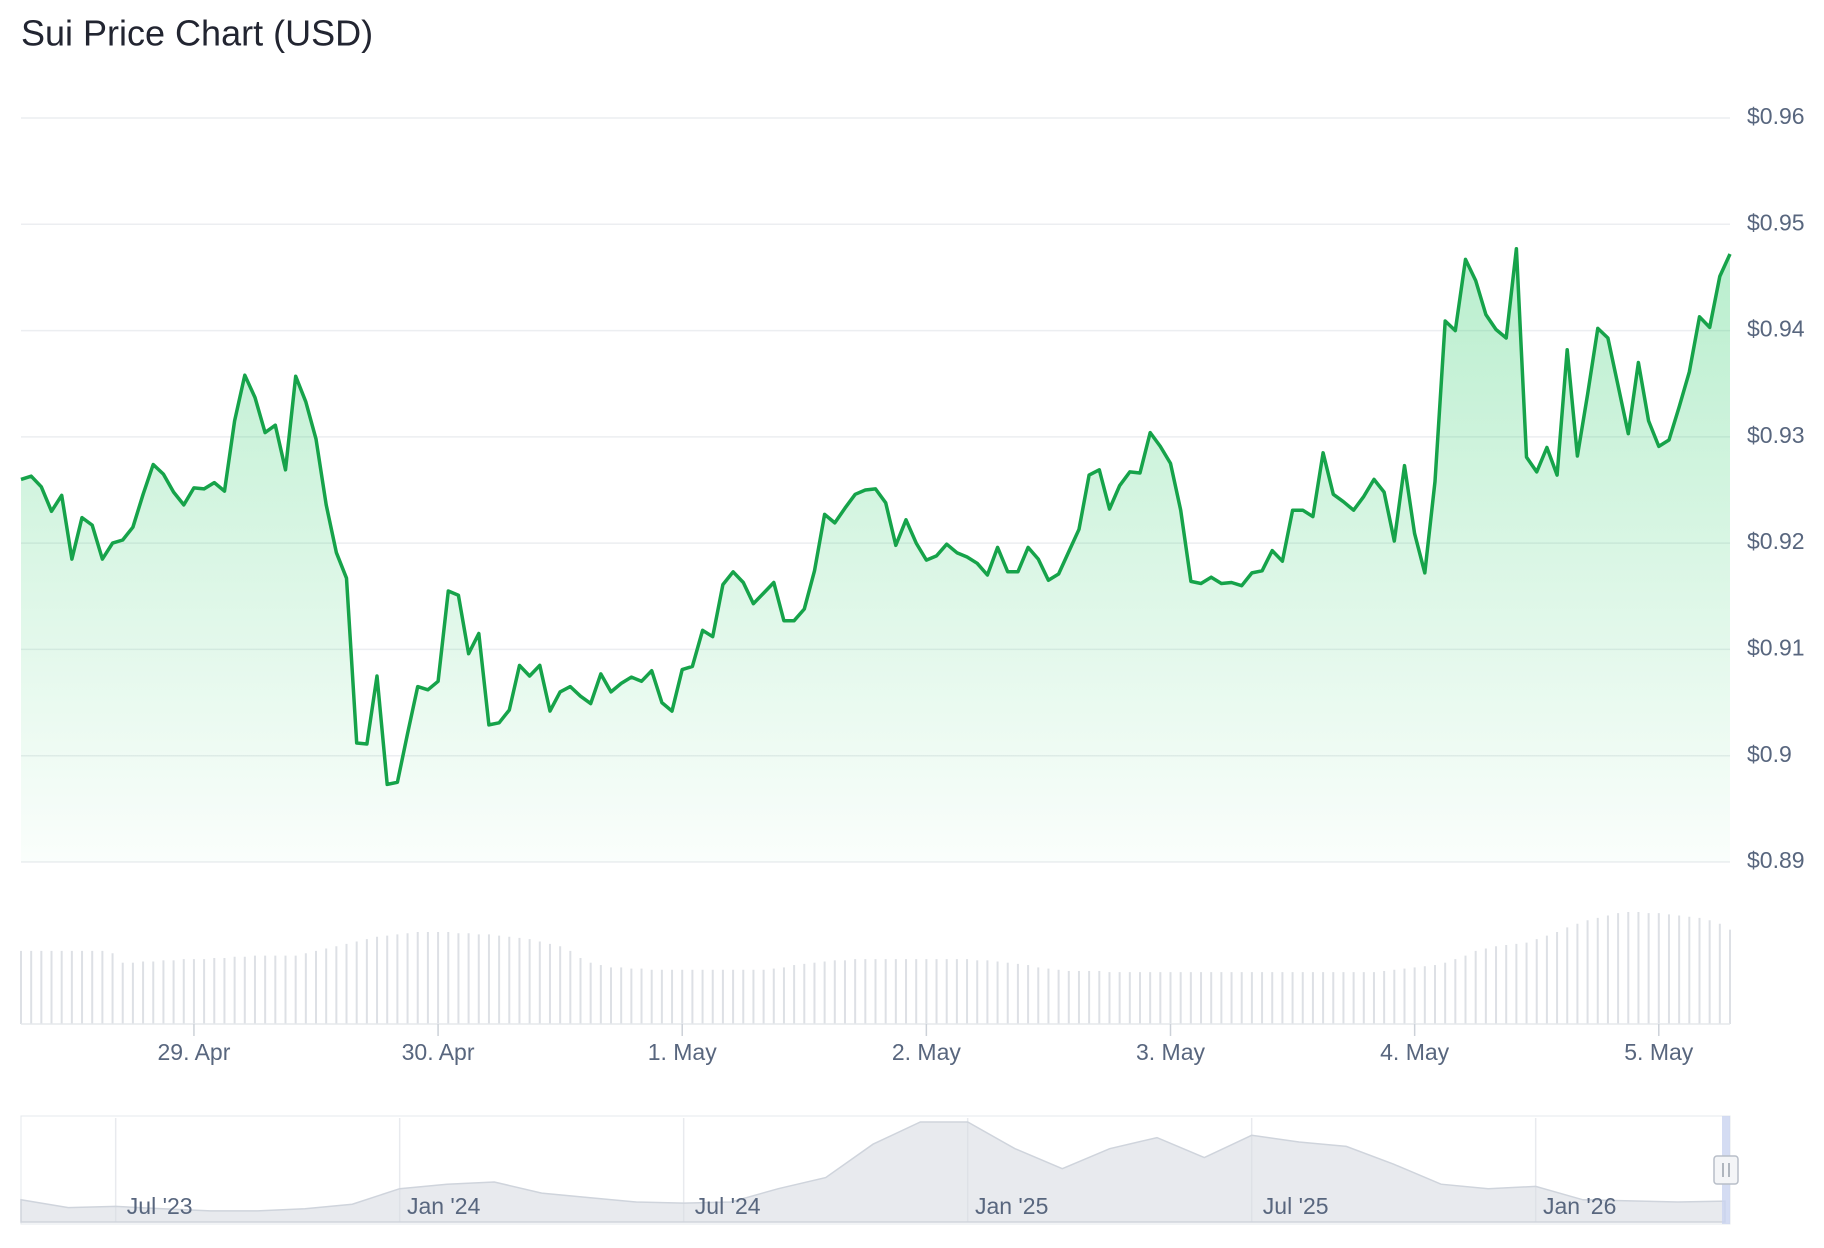 The height and width of the screenshot is (1248, 1824). Describe the element at coordinates (438, 1052) in the screenshot. I see `x-tick-label: 30. Apr` at that location.